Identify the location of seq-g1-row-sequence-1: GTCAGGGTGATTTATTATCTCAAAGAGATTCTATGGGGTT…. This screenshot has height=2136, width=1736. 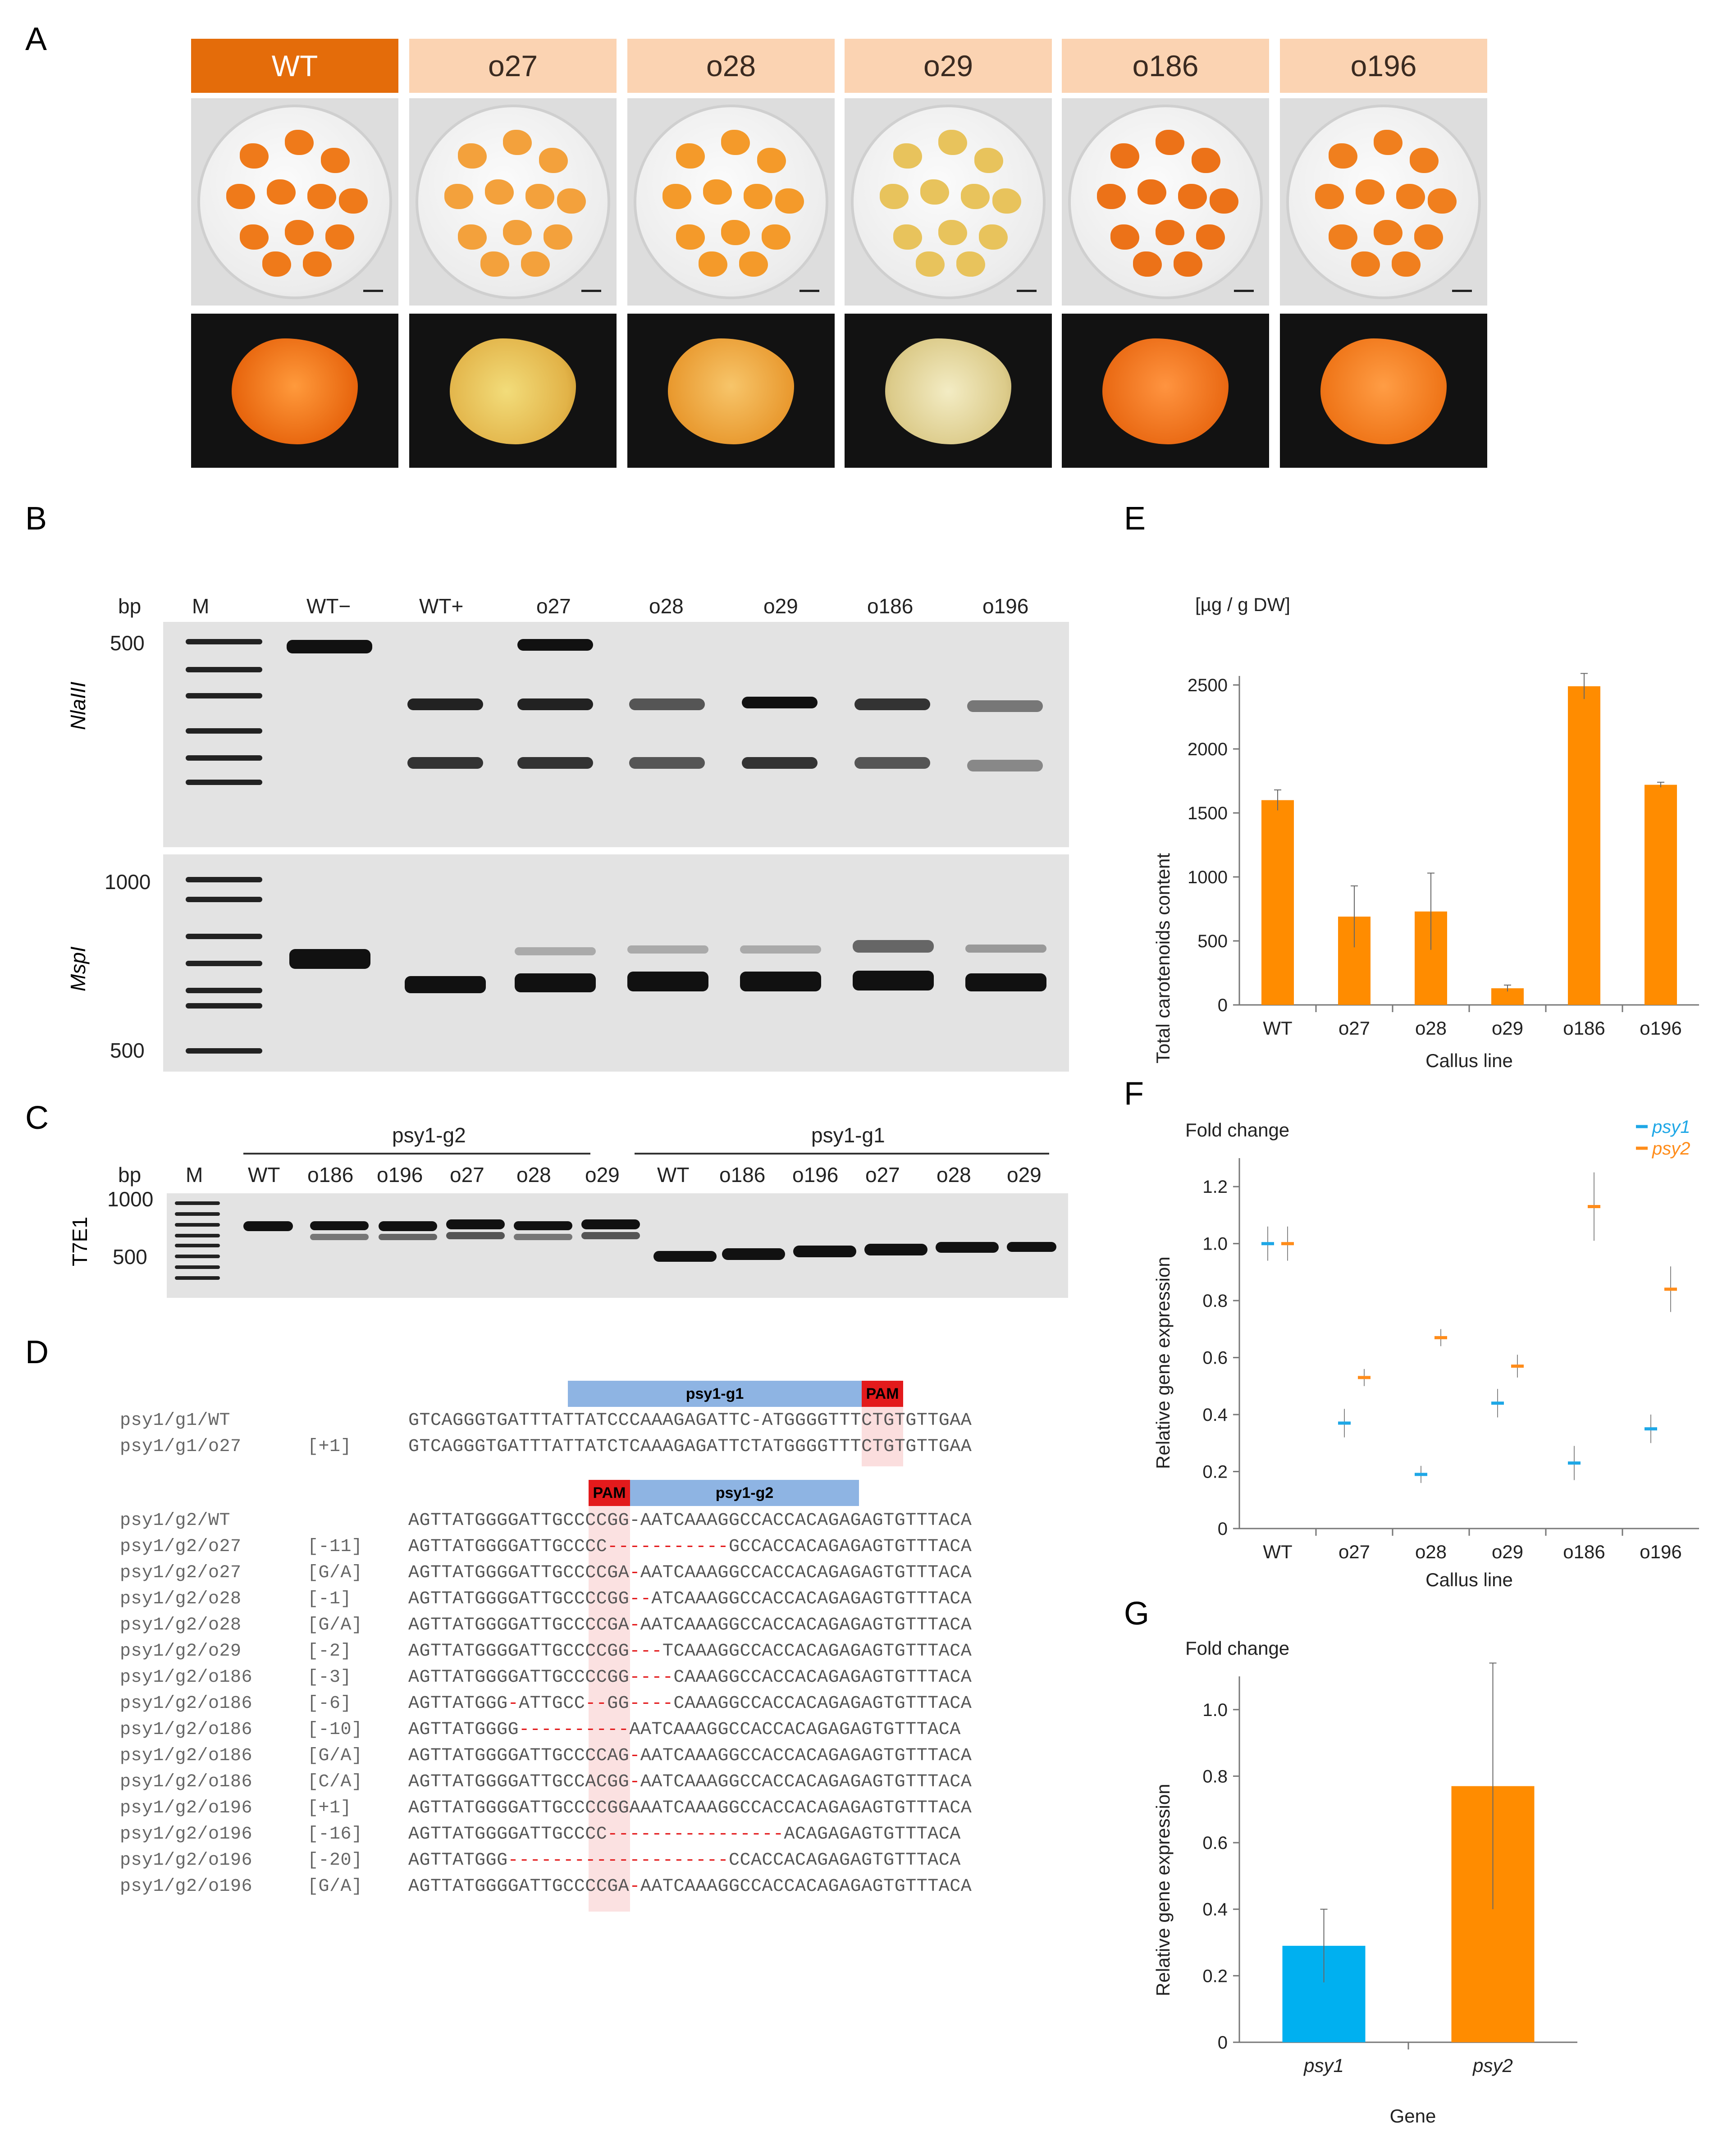
(690, 1447).